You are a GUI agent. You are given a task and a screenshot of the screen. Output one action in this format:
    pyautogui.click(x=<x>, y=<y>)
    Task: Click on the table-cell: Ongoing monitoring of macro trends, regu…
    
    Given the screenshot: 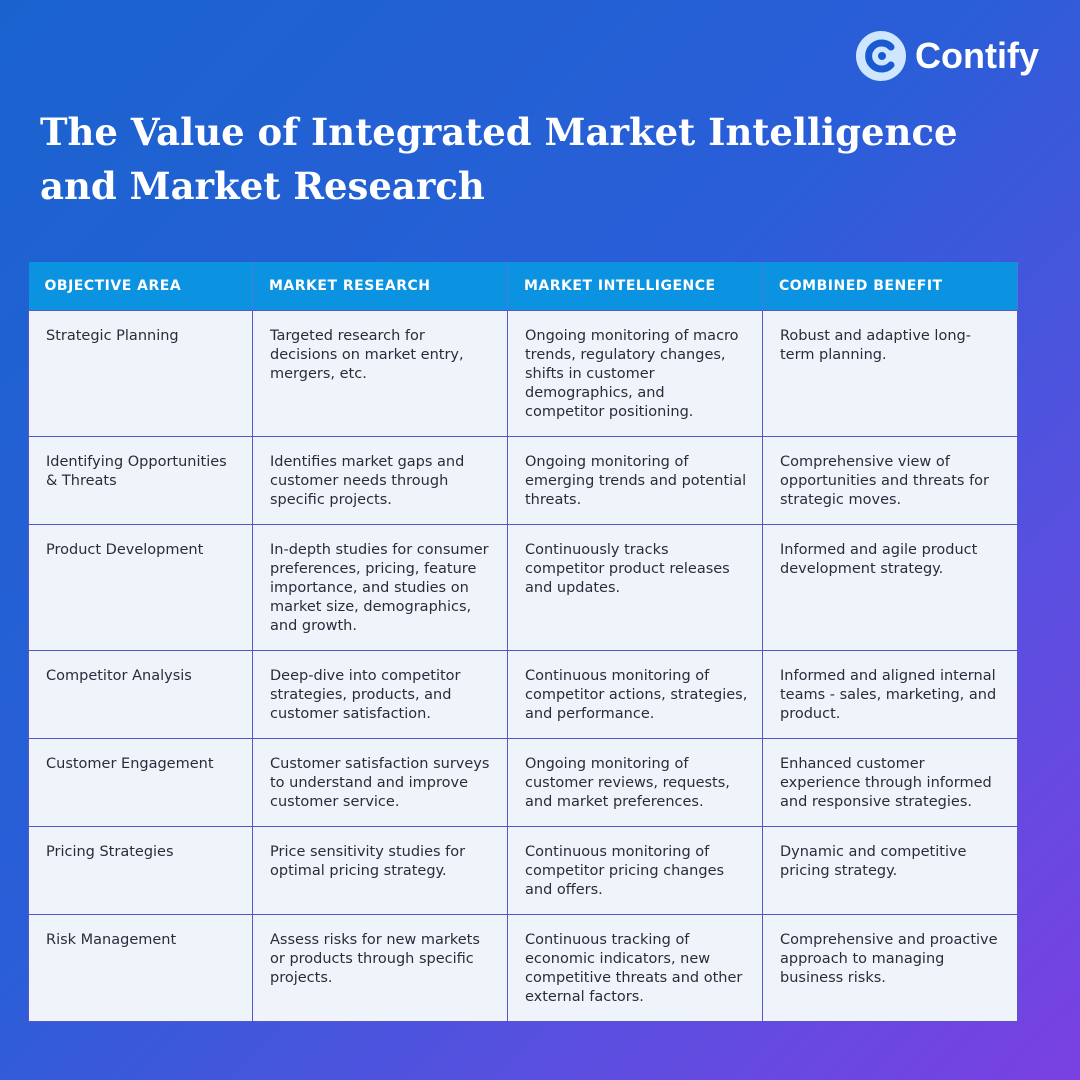 What is the action you would take?
    pyautogui.click(x=635, y=373)
    